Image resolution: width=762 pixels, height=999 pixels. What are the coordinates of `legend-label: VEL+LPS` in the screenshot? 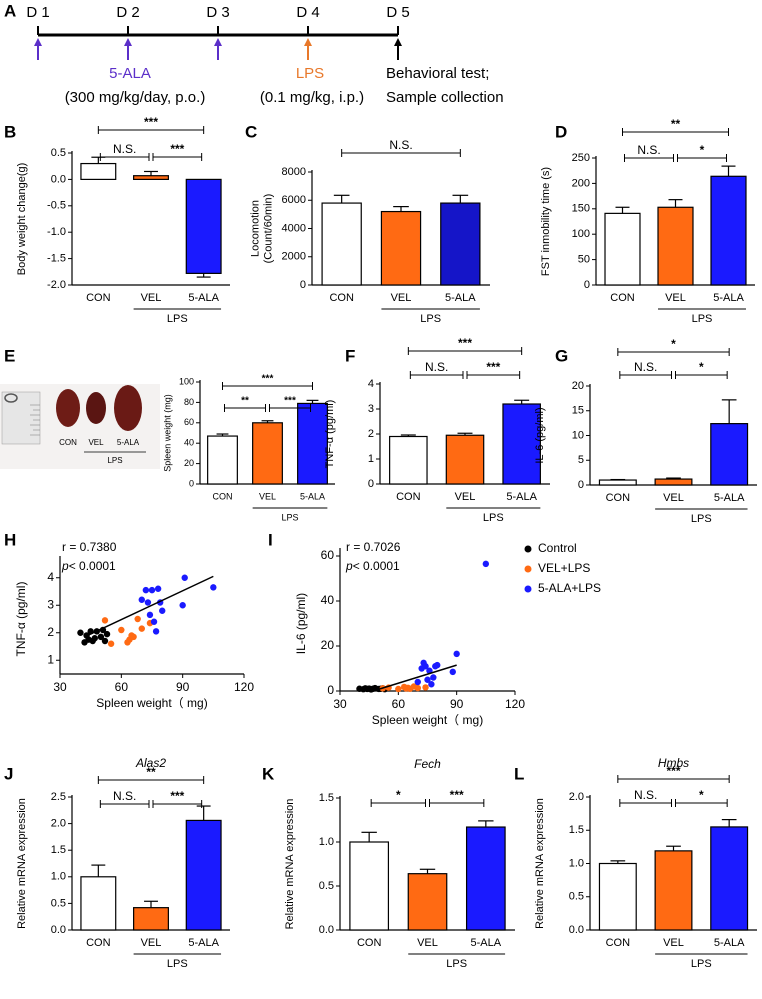 It's located at (564, 568).